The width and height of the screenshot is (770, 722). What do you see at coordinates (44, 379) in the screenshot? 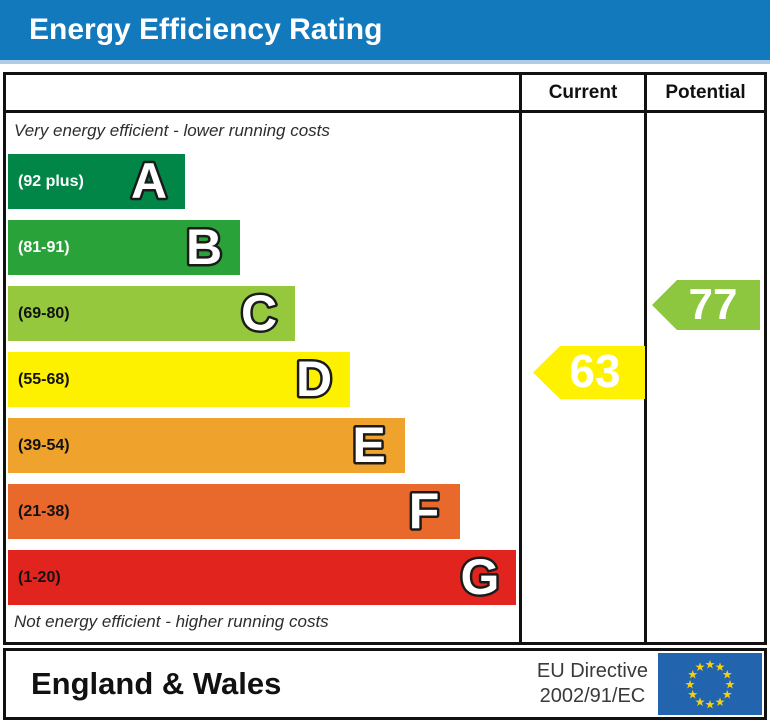
I see `band-range-label: (55-68)` at bounding box center [44, 379].